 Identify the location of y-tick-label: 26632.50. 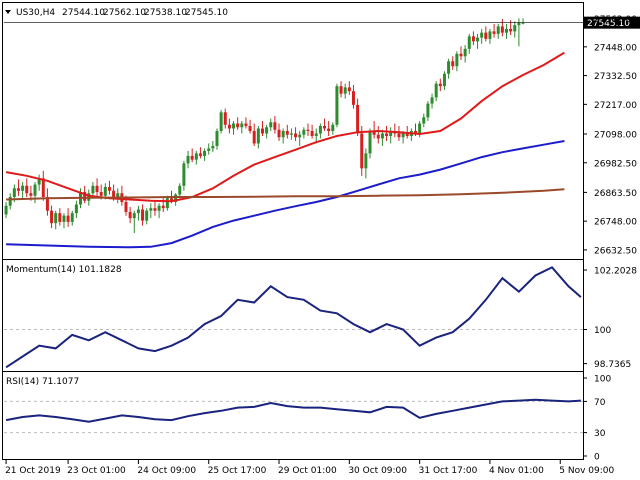
(615, 251).